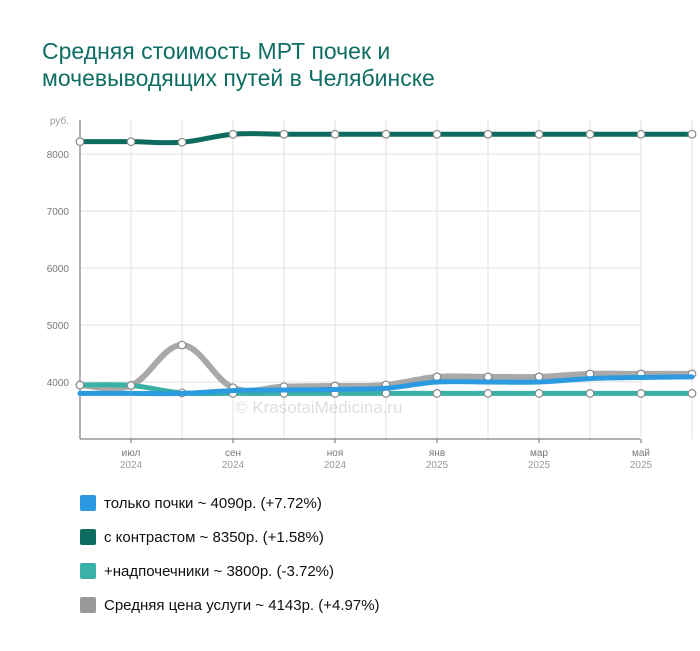 Image resolution: width=700 pixels, height=651 pixels. What do you see at coordinates (131, 453) in the screenshot?
I see `x-tick-label-month: июл` at bounding box center [131, 453].